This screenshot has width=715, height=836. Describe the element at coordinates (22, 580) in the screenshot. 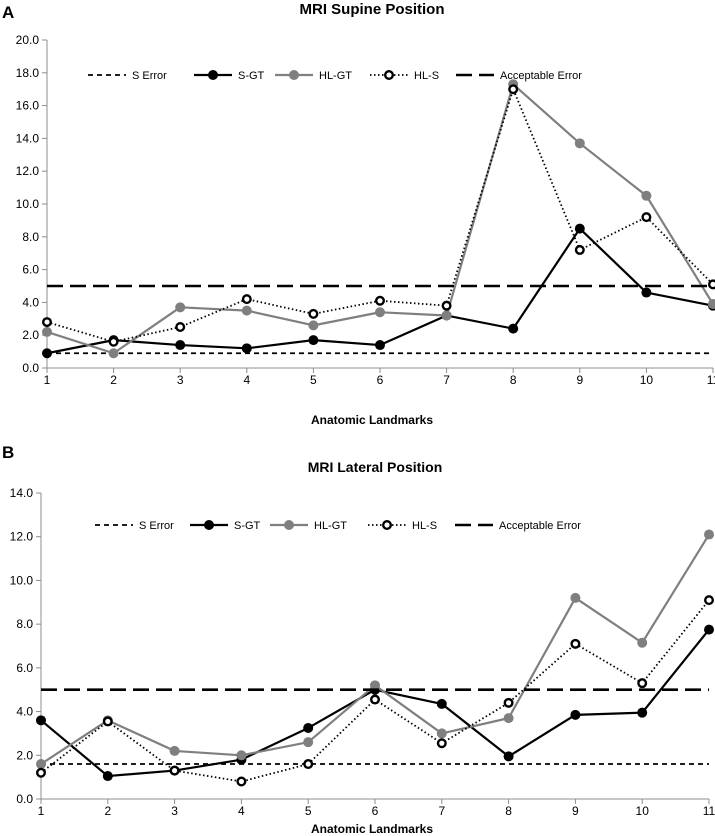

I see `y-tick-label: 10.0` at that location.